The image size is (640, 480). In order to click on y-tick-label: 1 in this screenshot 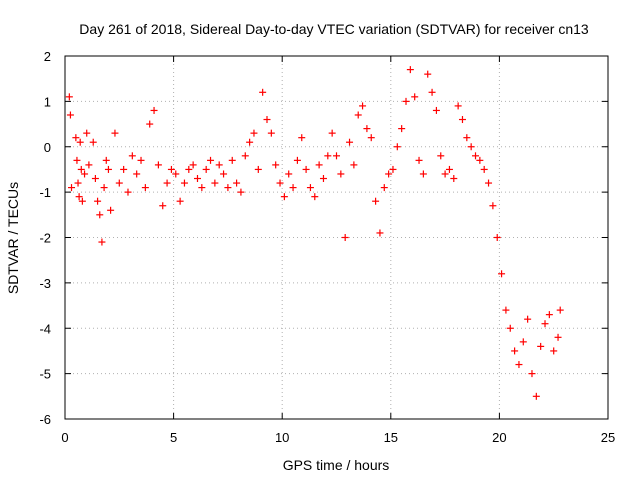, I will do `click(47, 101)`.